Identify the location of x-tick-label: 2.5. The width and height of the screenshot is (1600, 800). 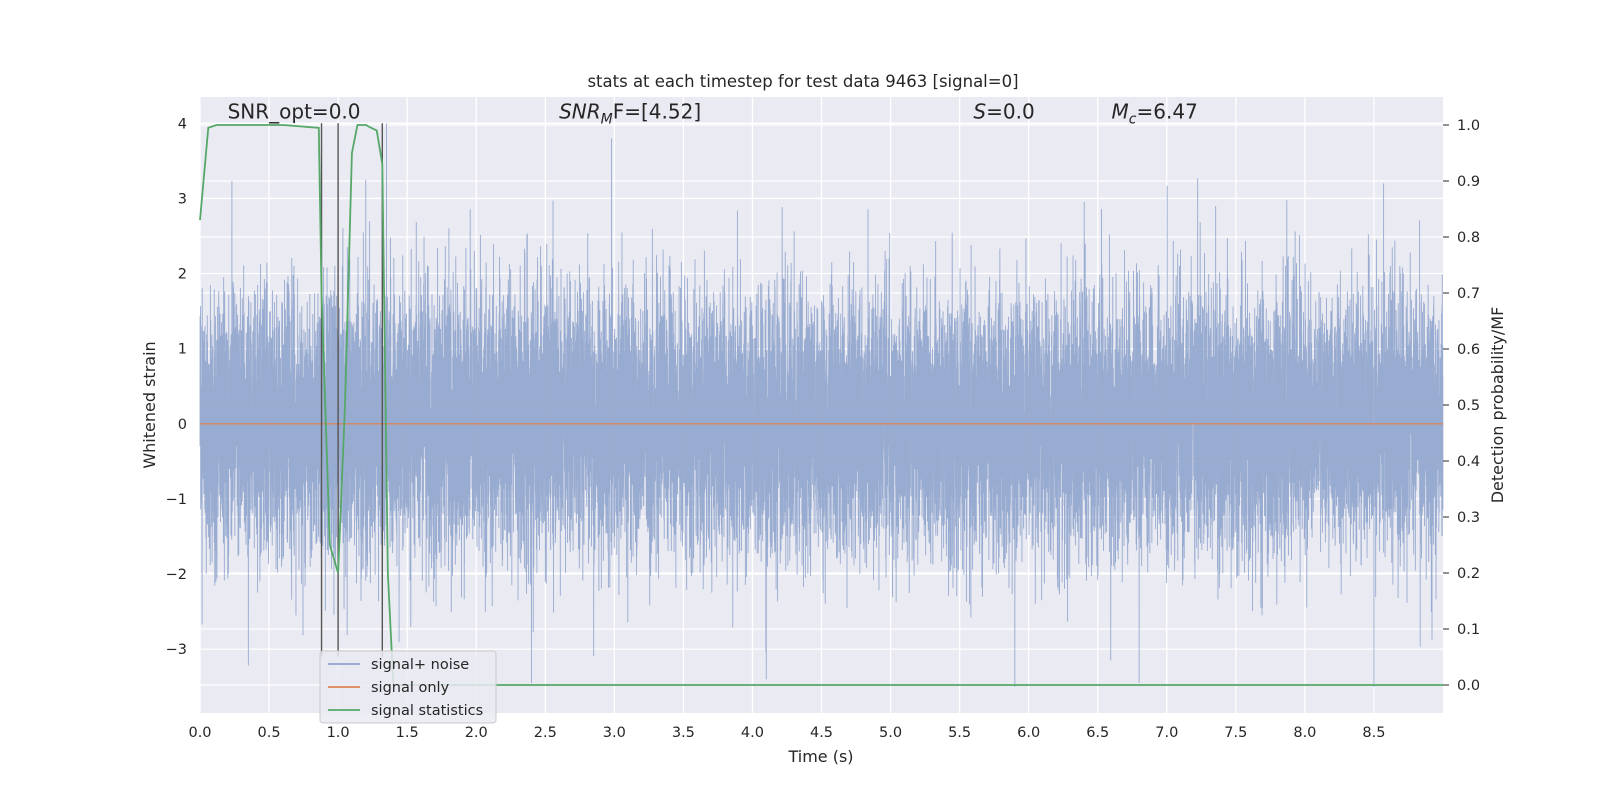
(545, 733).